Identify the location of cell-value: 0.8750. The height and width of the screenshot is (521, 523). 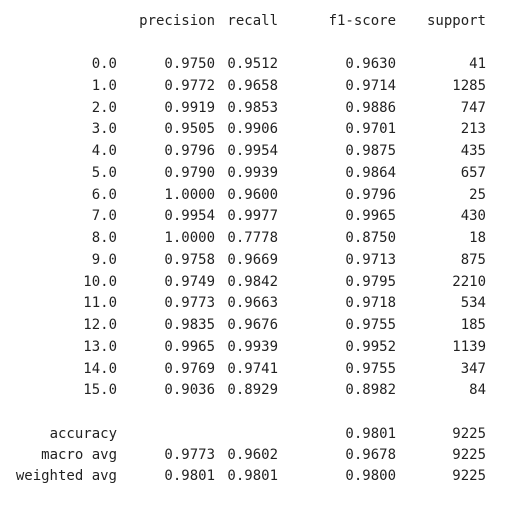
(370, 238).